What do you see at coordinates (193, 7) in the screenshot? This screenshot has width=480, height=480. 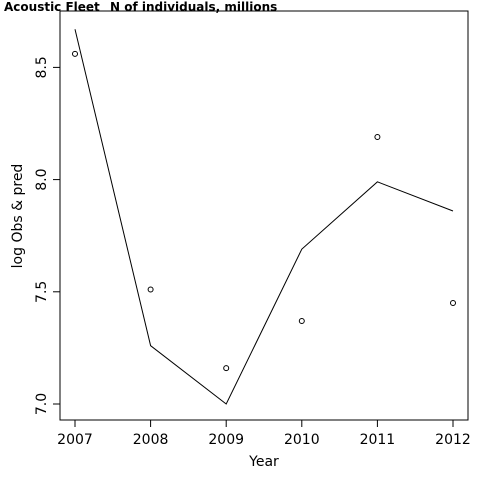 I see `chart-subtitle: N of individuals, millions` at bounding box center [193, 7].